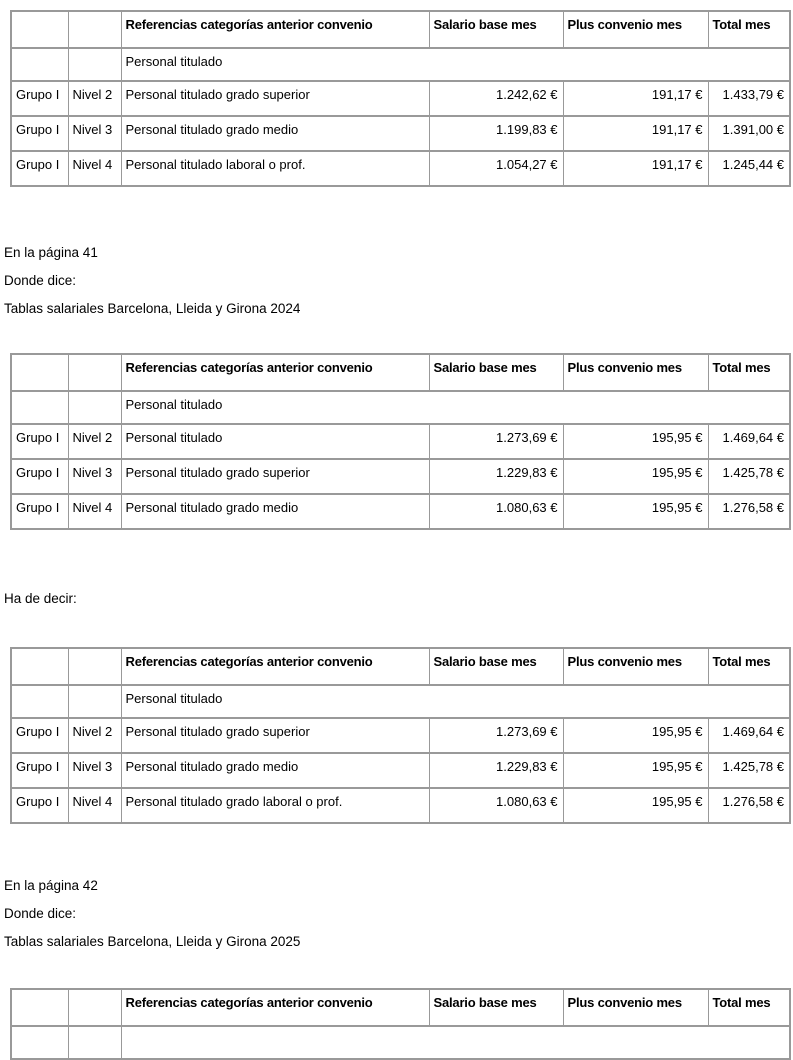 The height and width of the screenshot is (1060, 793). Describe the element at coordinates (40, 598) in the screenshot. I see `text-ha-de-decir: Ha de decir:` at that location.